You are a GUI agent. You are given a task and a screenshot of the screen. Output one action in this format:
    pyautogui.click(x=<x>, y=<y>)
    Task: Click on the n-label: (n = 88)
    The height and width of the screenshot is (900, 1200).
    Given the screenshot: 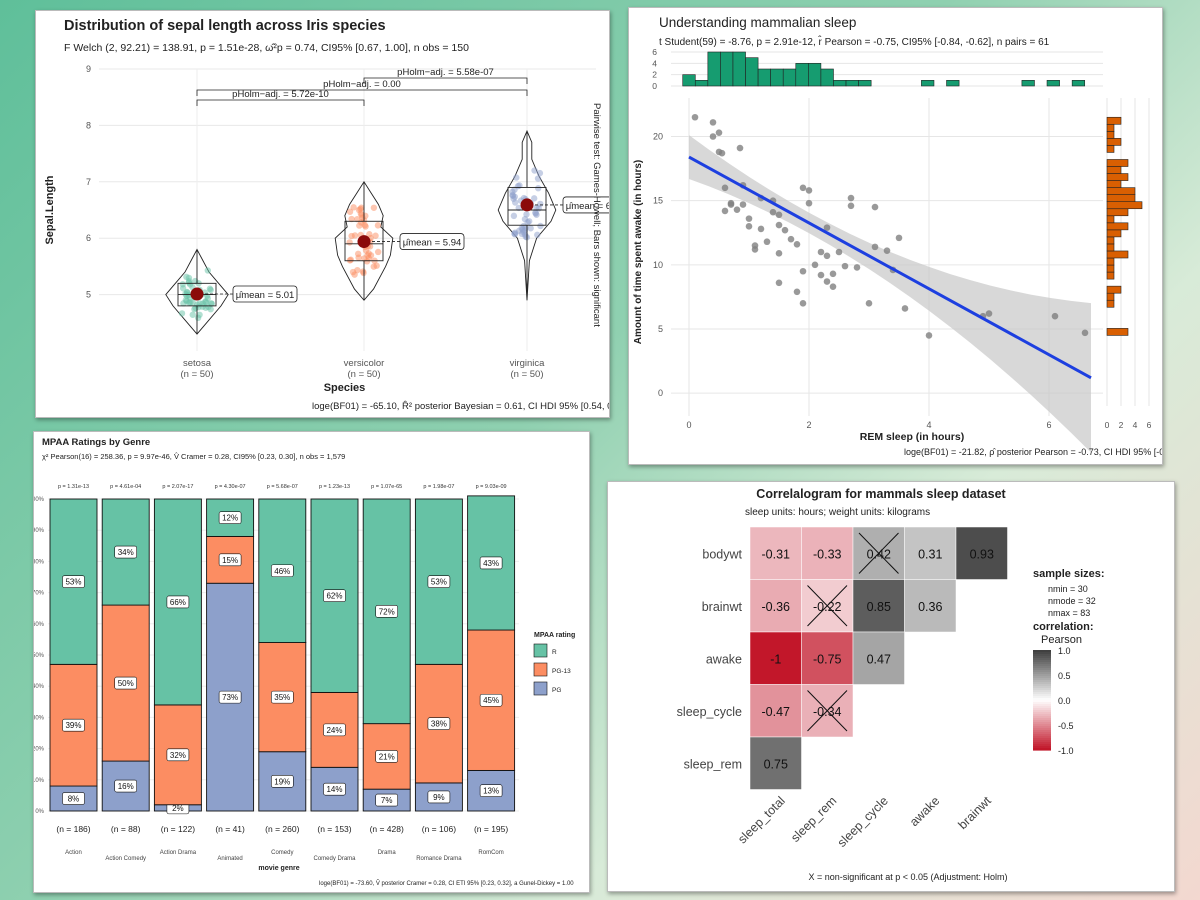 What is the action you would take?
    pyautogui.click(x=126, y=829)
    